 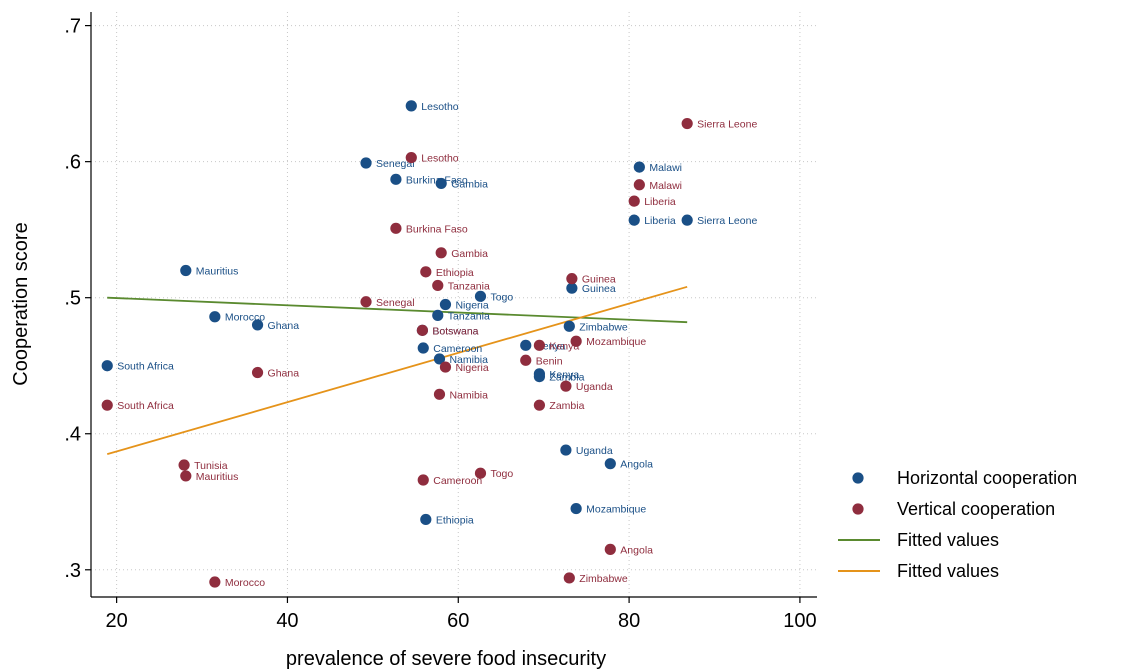 I want to click on y-tick-label: .5, so click(x=72, y=299).